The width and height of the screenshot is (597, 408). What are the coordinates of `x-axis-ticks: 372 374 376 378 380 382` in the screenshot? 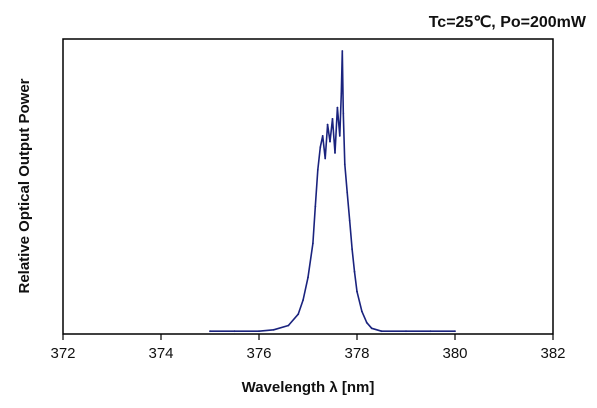 It's located at (308, 348).